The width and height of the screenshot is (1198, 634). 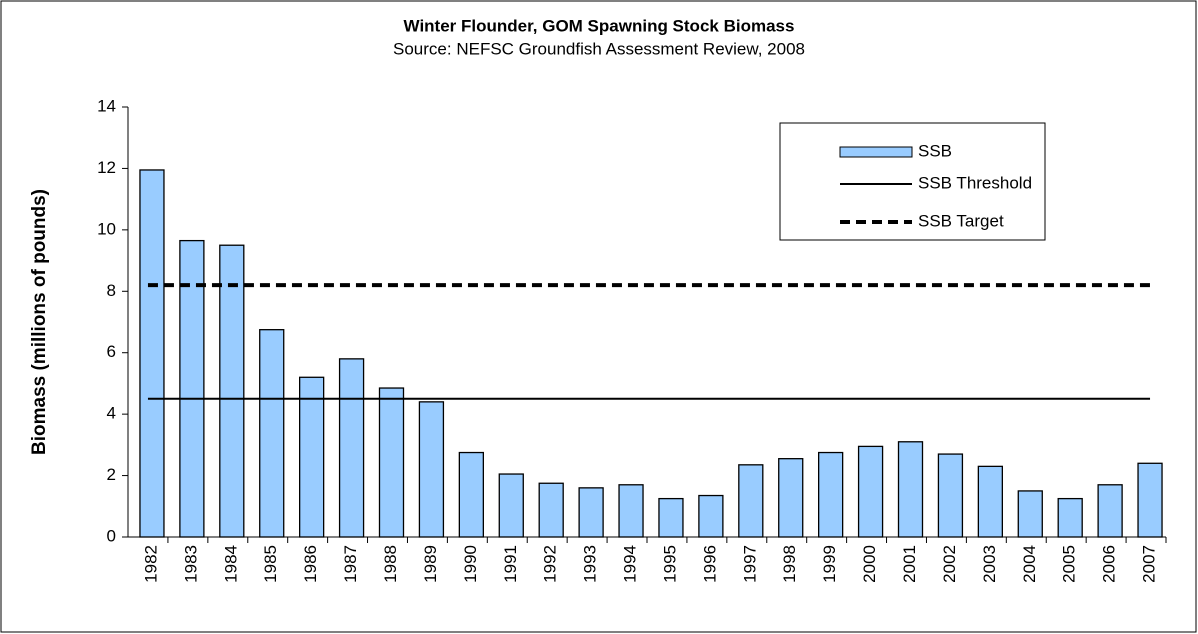 What do you see at coordinates (106, 228) in the screenshot?
I see `y-tick-label: 10` at bounding box center [106, 228].